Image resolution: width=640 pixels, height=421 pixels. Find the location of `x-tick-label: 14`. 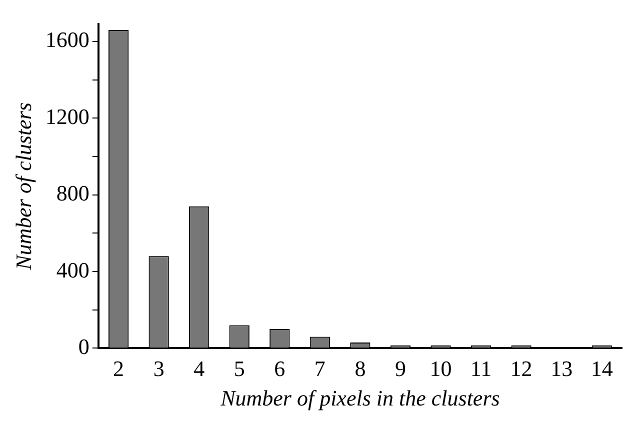

x-tick-label: 14 is located at coordinates (601, 369).